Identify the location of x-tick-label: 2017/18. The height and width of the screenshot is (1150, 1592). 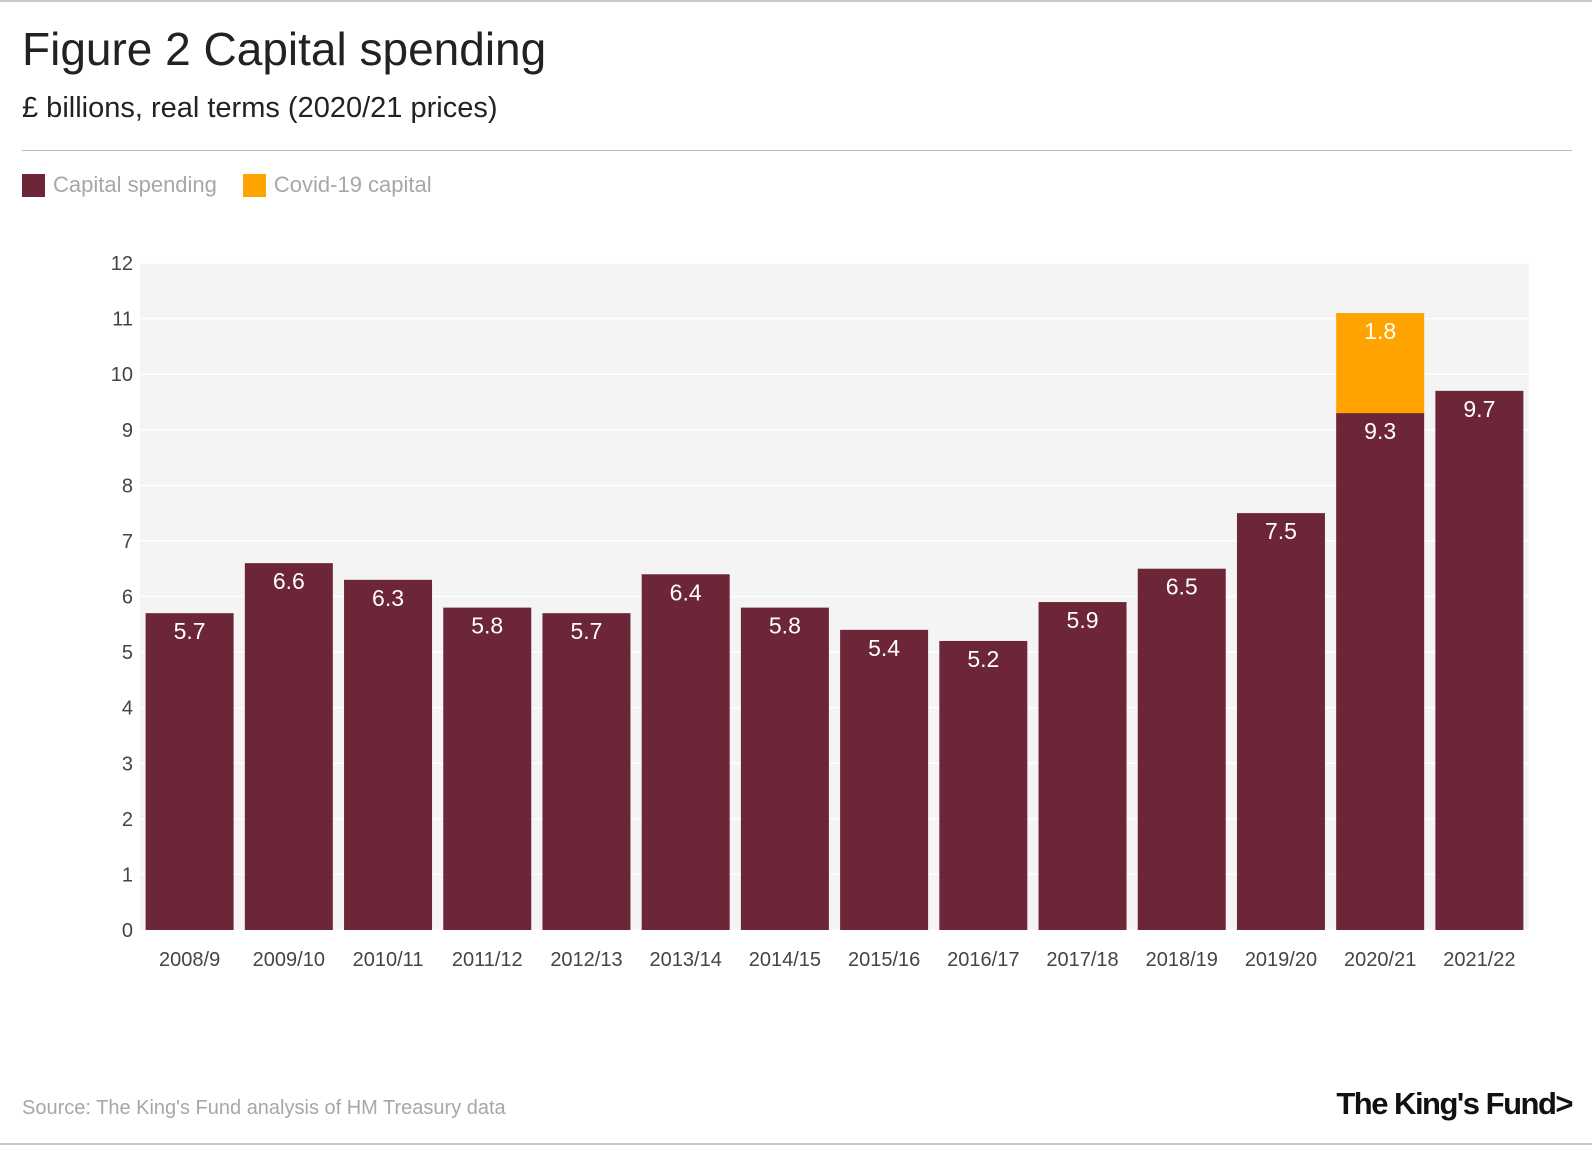
(1082, 960).